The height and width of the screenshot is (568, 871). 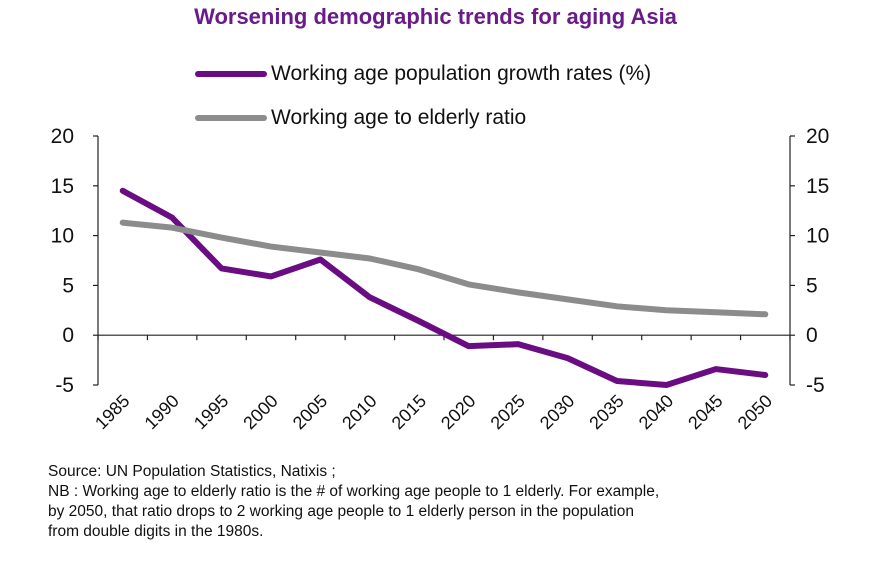 I want to click on x-tick-label: 2005, so click(x=310, y=412).